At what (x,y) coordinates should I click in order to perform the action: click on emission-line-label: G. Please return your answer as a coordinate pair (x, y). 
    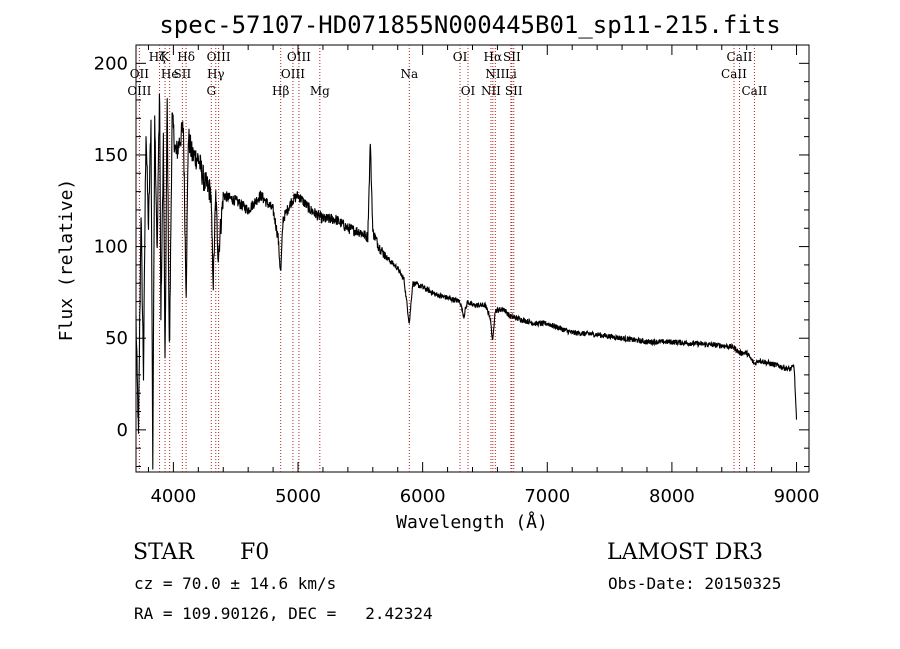
    Looking at the image, I should click on (211, 91).